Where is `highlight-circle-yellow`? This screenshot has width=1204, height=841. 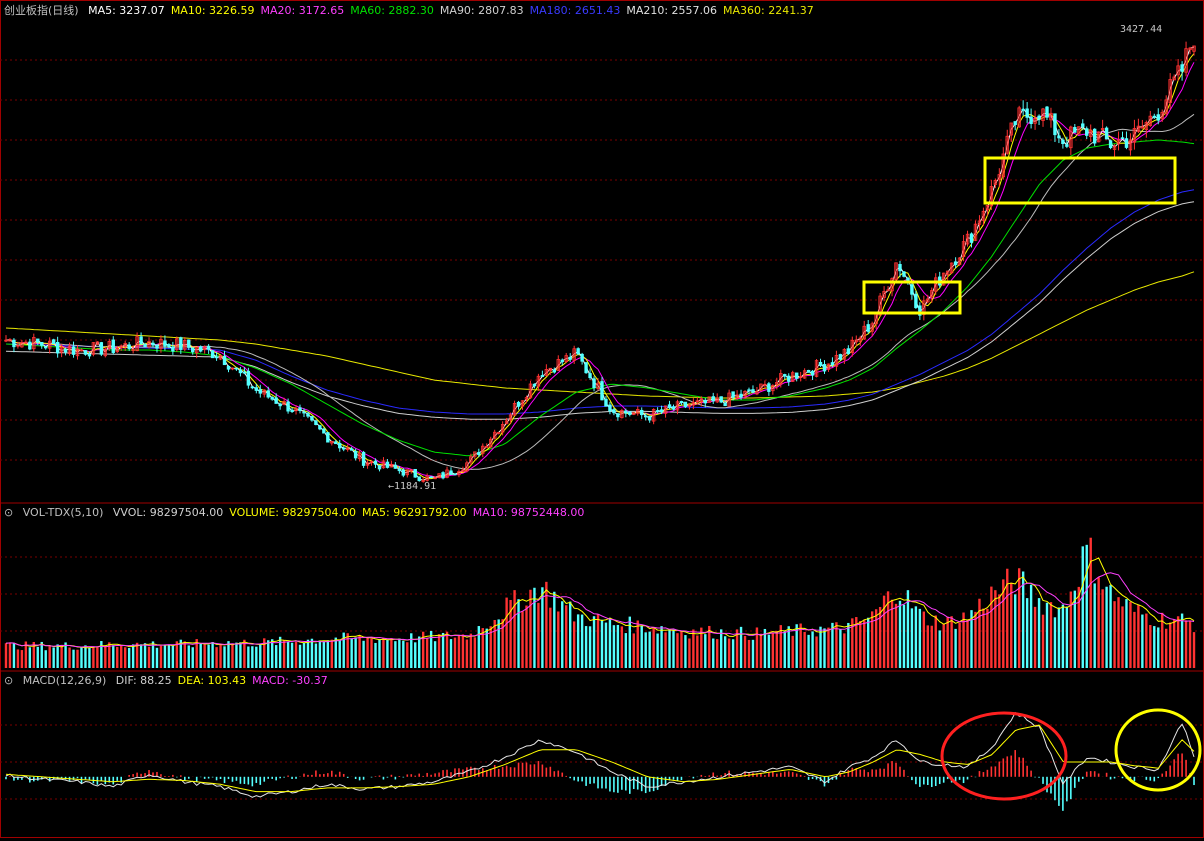 highlight-circle-yellow is located at coordinates (1158, 750).